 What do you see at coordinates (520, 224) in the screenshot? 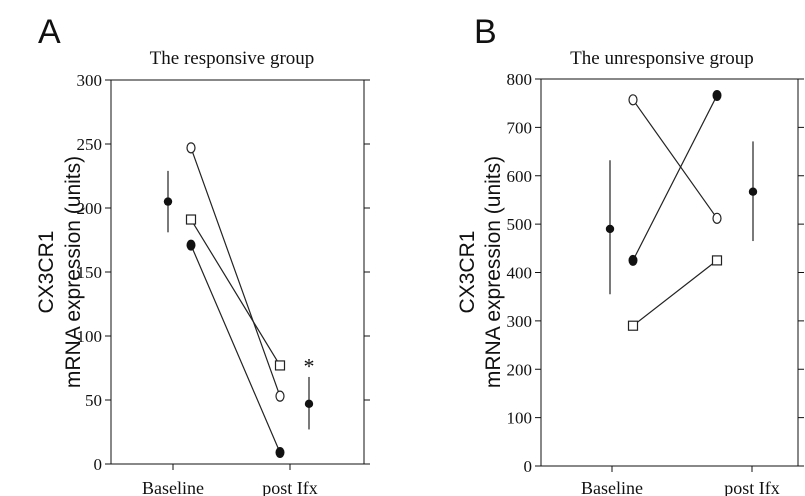
I see `y-tick-label: 500` at bounding box center [520, 224].